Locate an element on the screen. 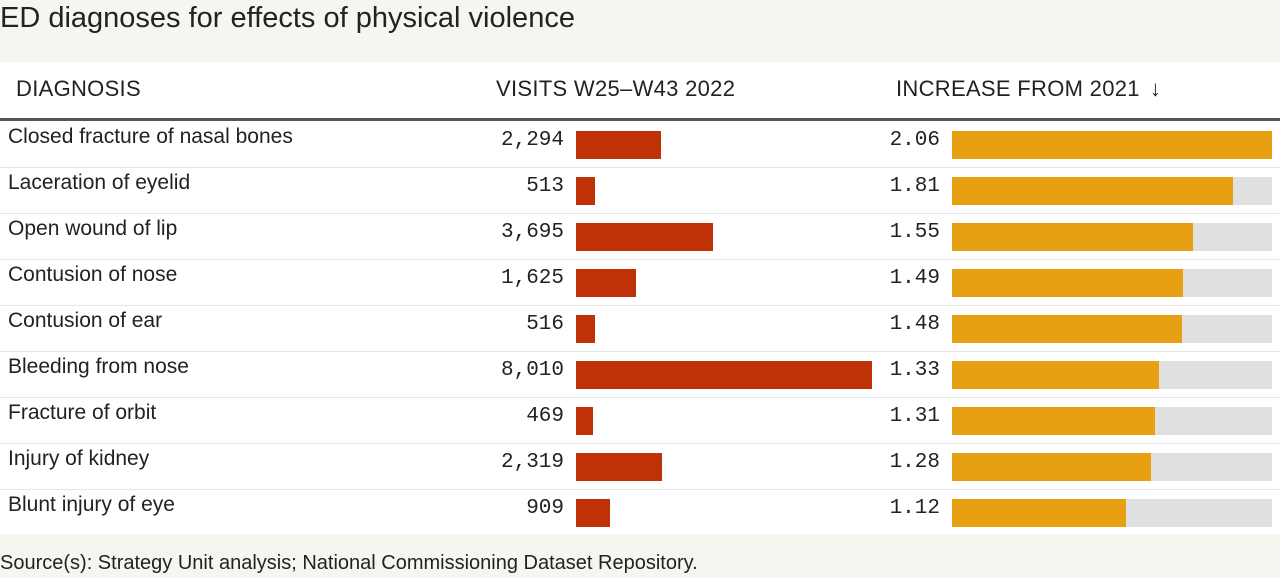 This screenshot has height=578, width=1280. table-row: Injury of kidney 2,319 1.28 is located at coordinates (640, 466).